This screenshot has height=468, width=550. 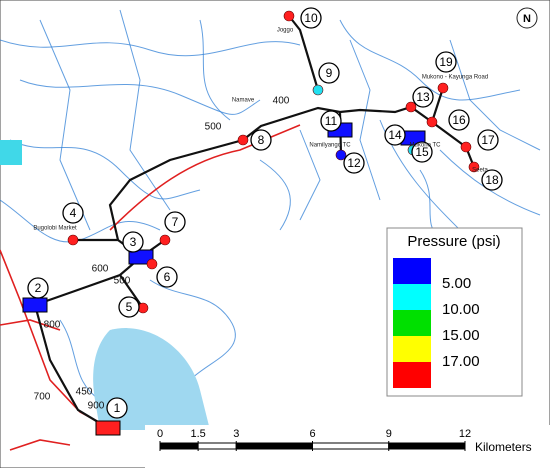 What do you see at coordinates (461, 309) in the screenshot?
I see `legend-label: 10.00` at bounding box center [461, 309].